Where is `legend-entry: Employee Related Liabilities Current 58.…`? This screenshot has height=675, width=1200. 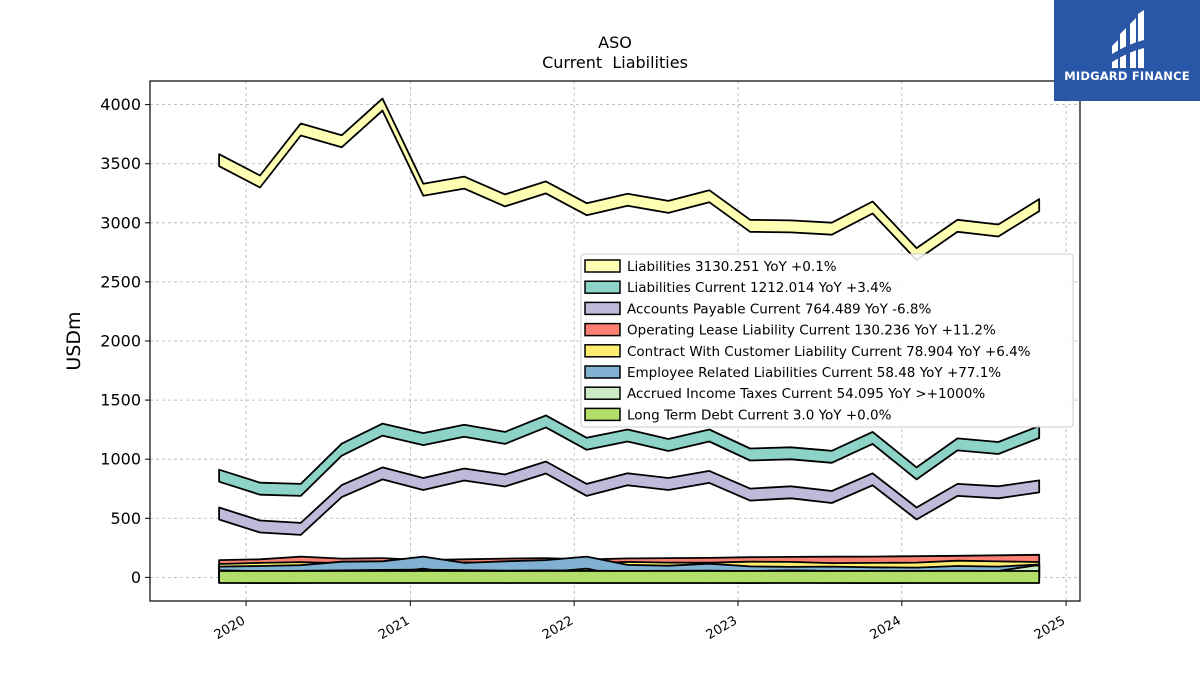
legend-entry: Employee Related Liabilities Current 58.… is located at coordinates (814, 373).